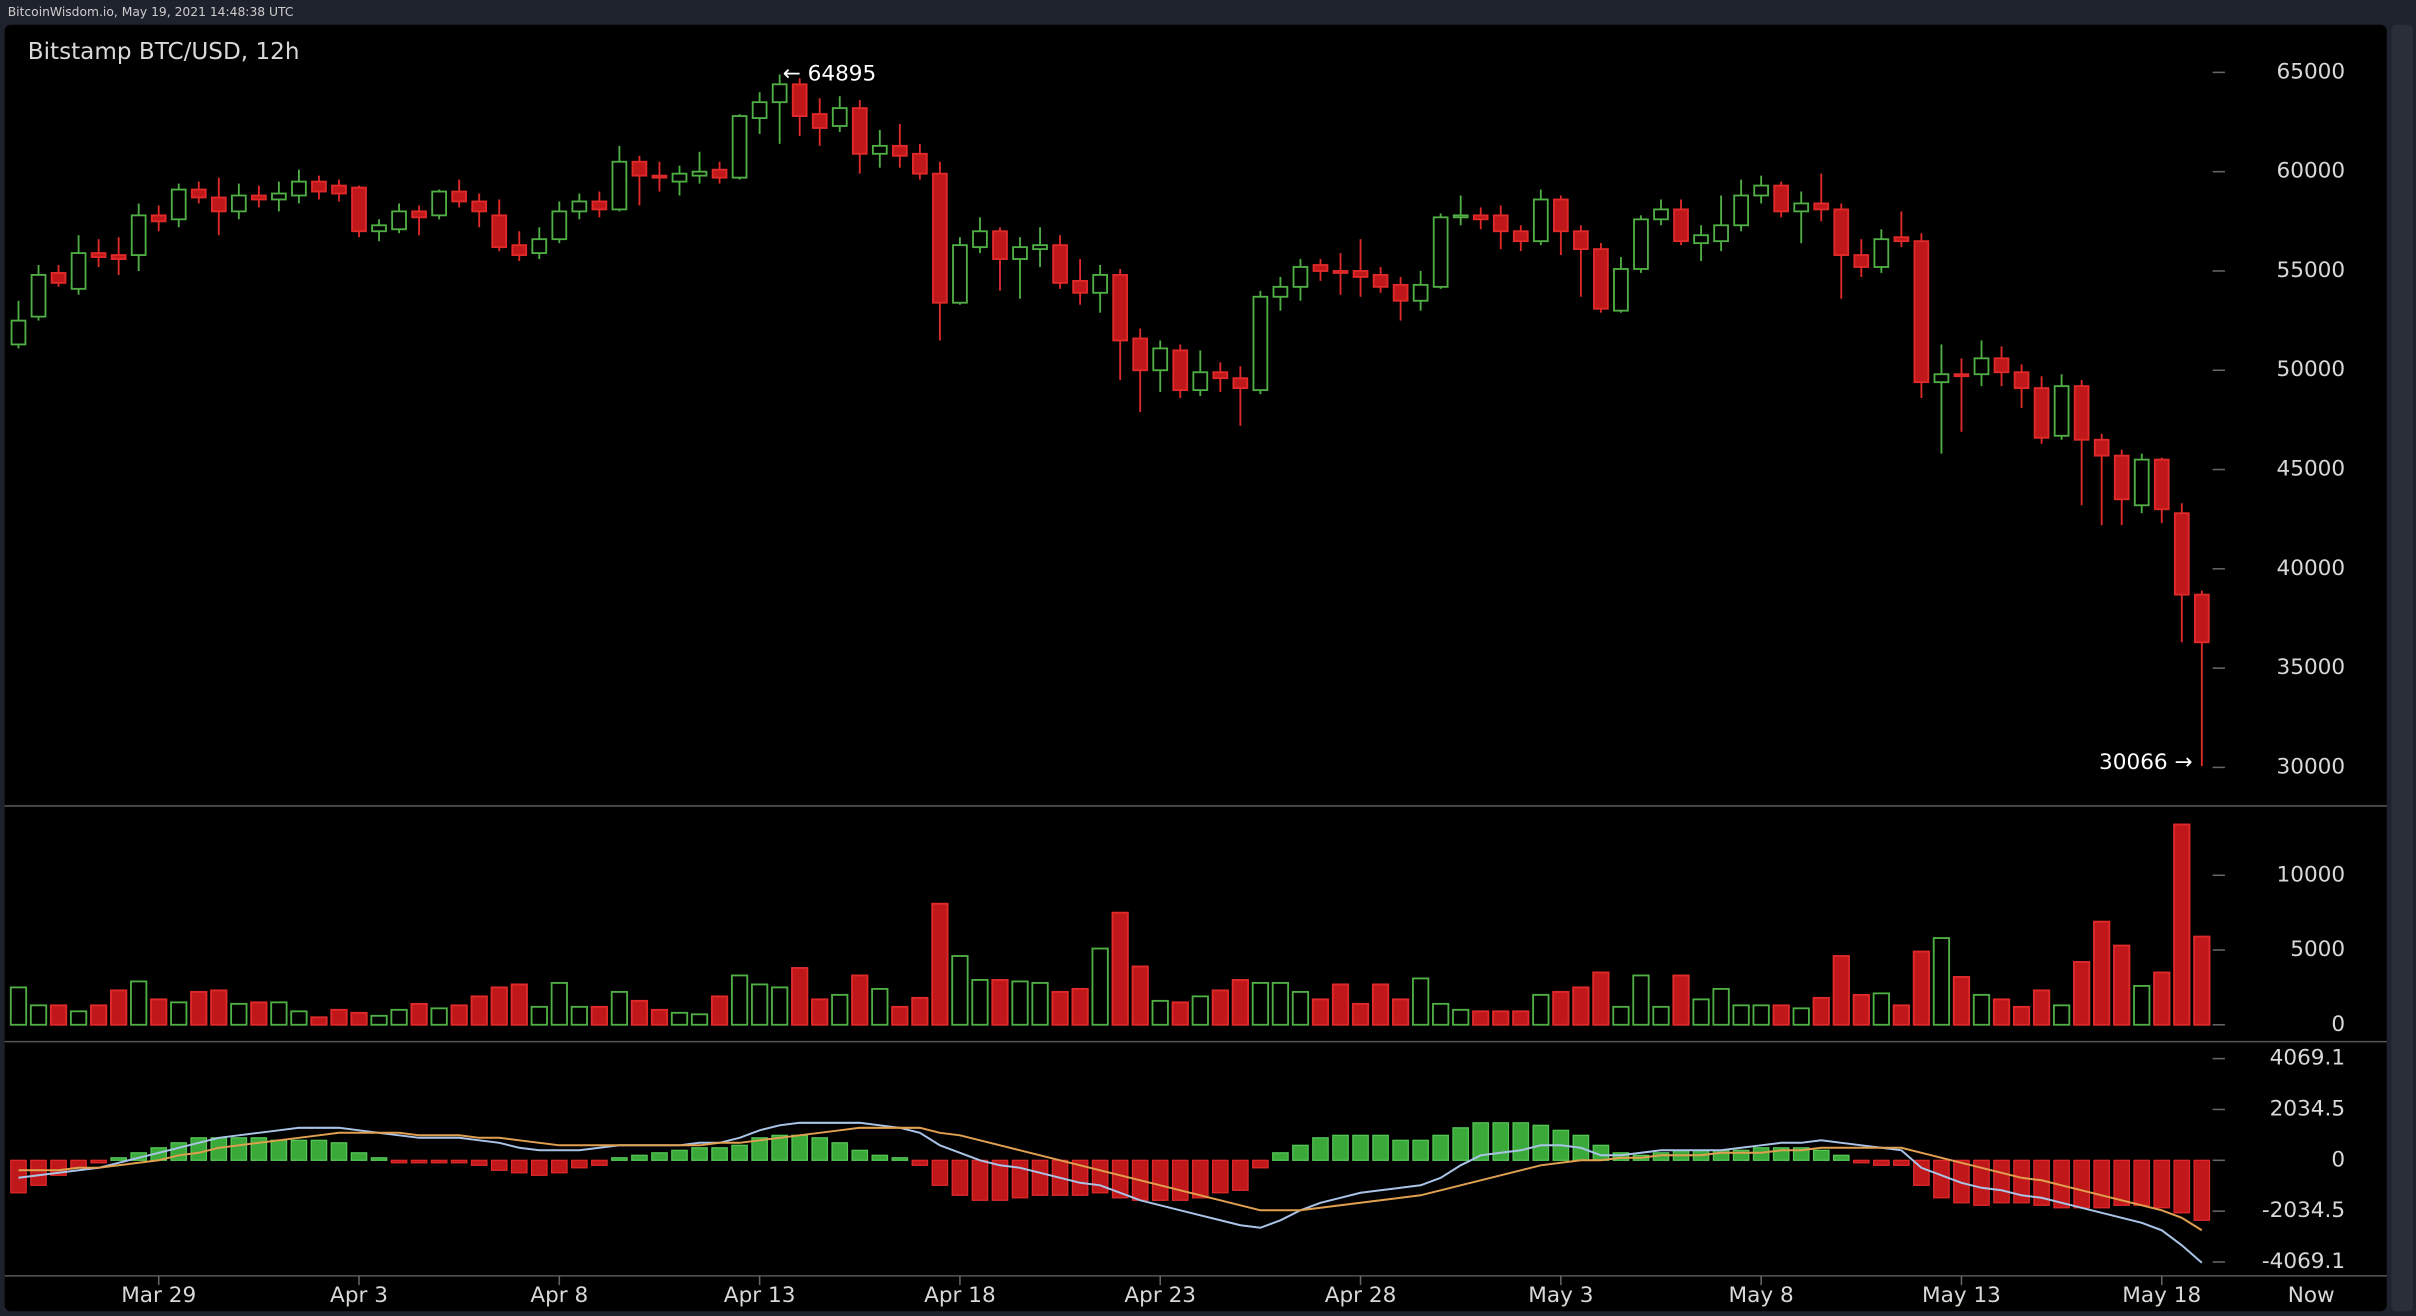  I want to click on y-tick-label: 35000, so click(2311, 667).